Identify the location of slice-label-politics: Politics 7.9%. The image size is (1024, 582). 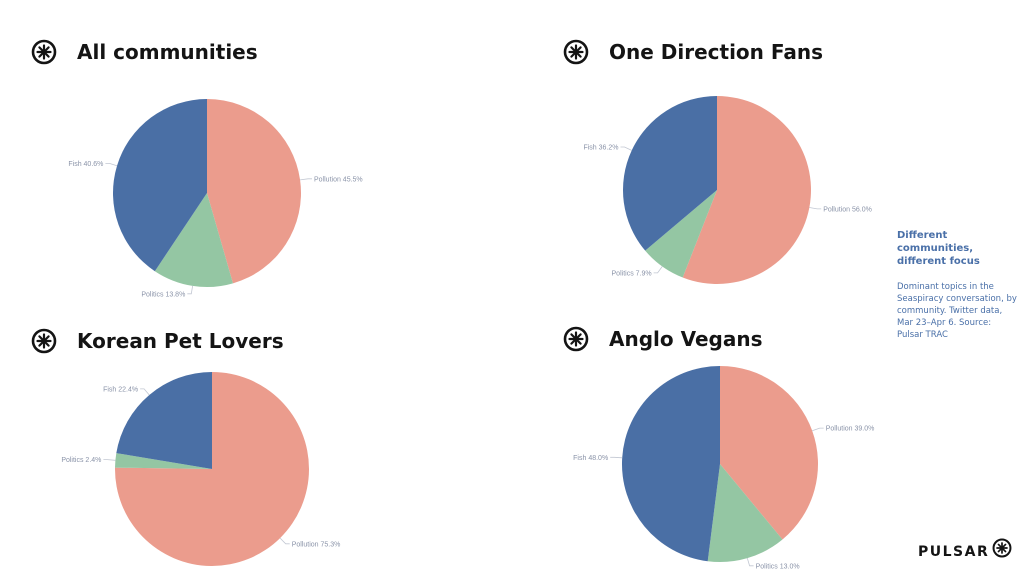
(632, 273).